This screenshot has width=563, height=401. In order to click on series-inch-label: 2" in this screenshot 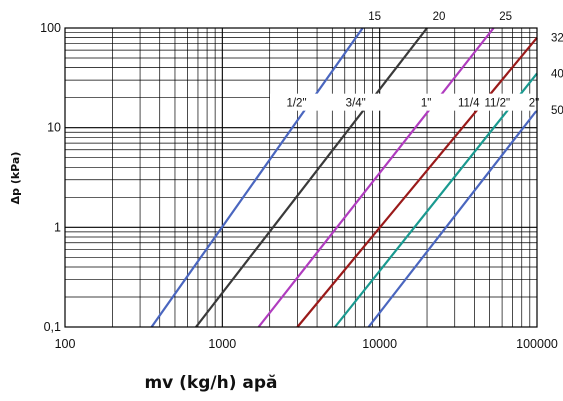, I will do `click(534, 104)`.